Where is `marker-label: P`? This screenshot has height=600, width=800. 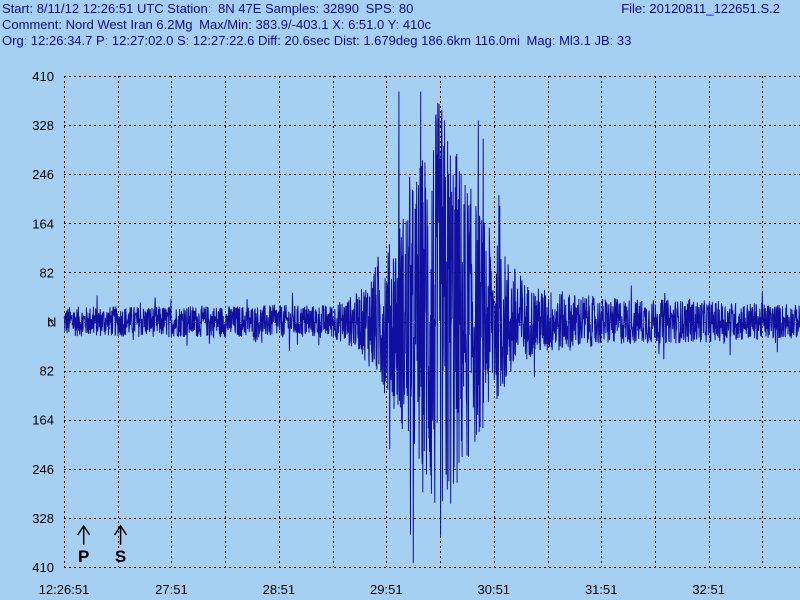
marker-label: P is located at coordinates (83, 556).